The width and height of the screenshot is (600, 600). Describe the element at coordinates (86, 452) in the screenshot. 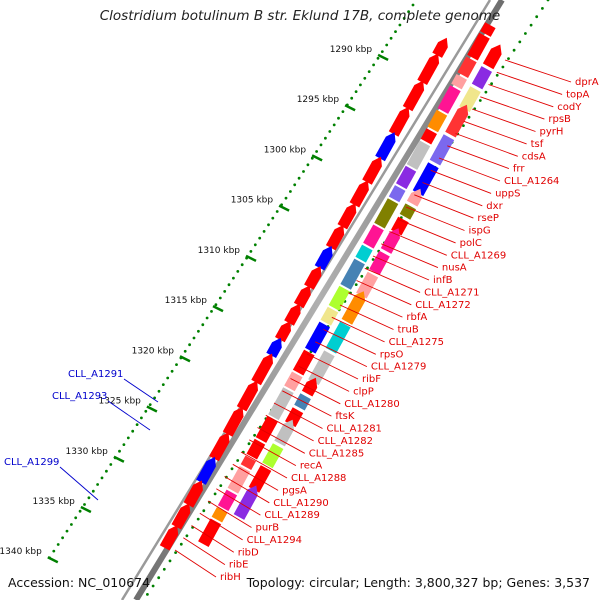

I see `kbp-tick-label: 1330 kbp` at that location.